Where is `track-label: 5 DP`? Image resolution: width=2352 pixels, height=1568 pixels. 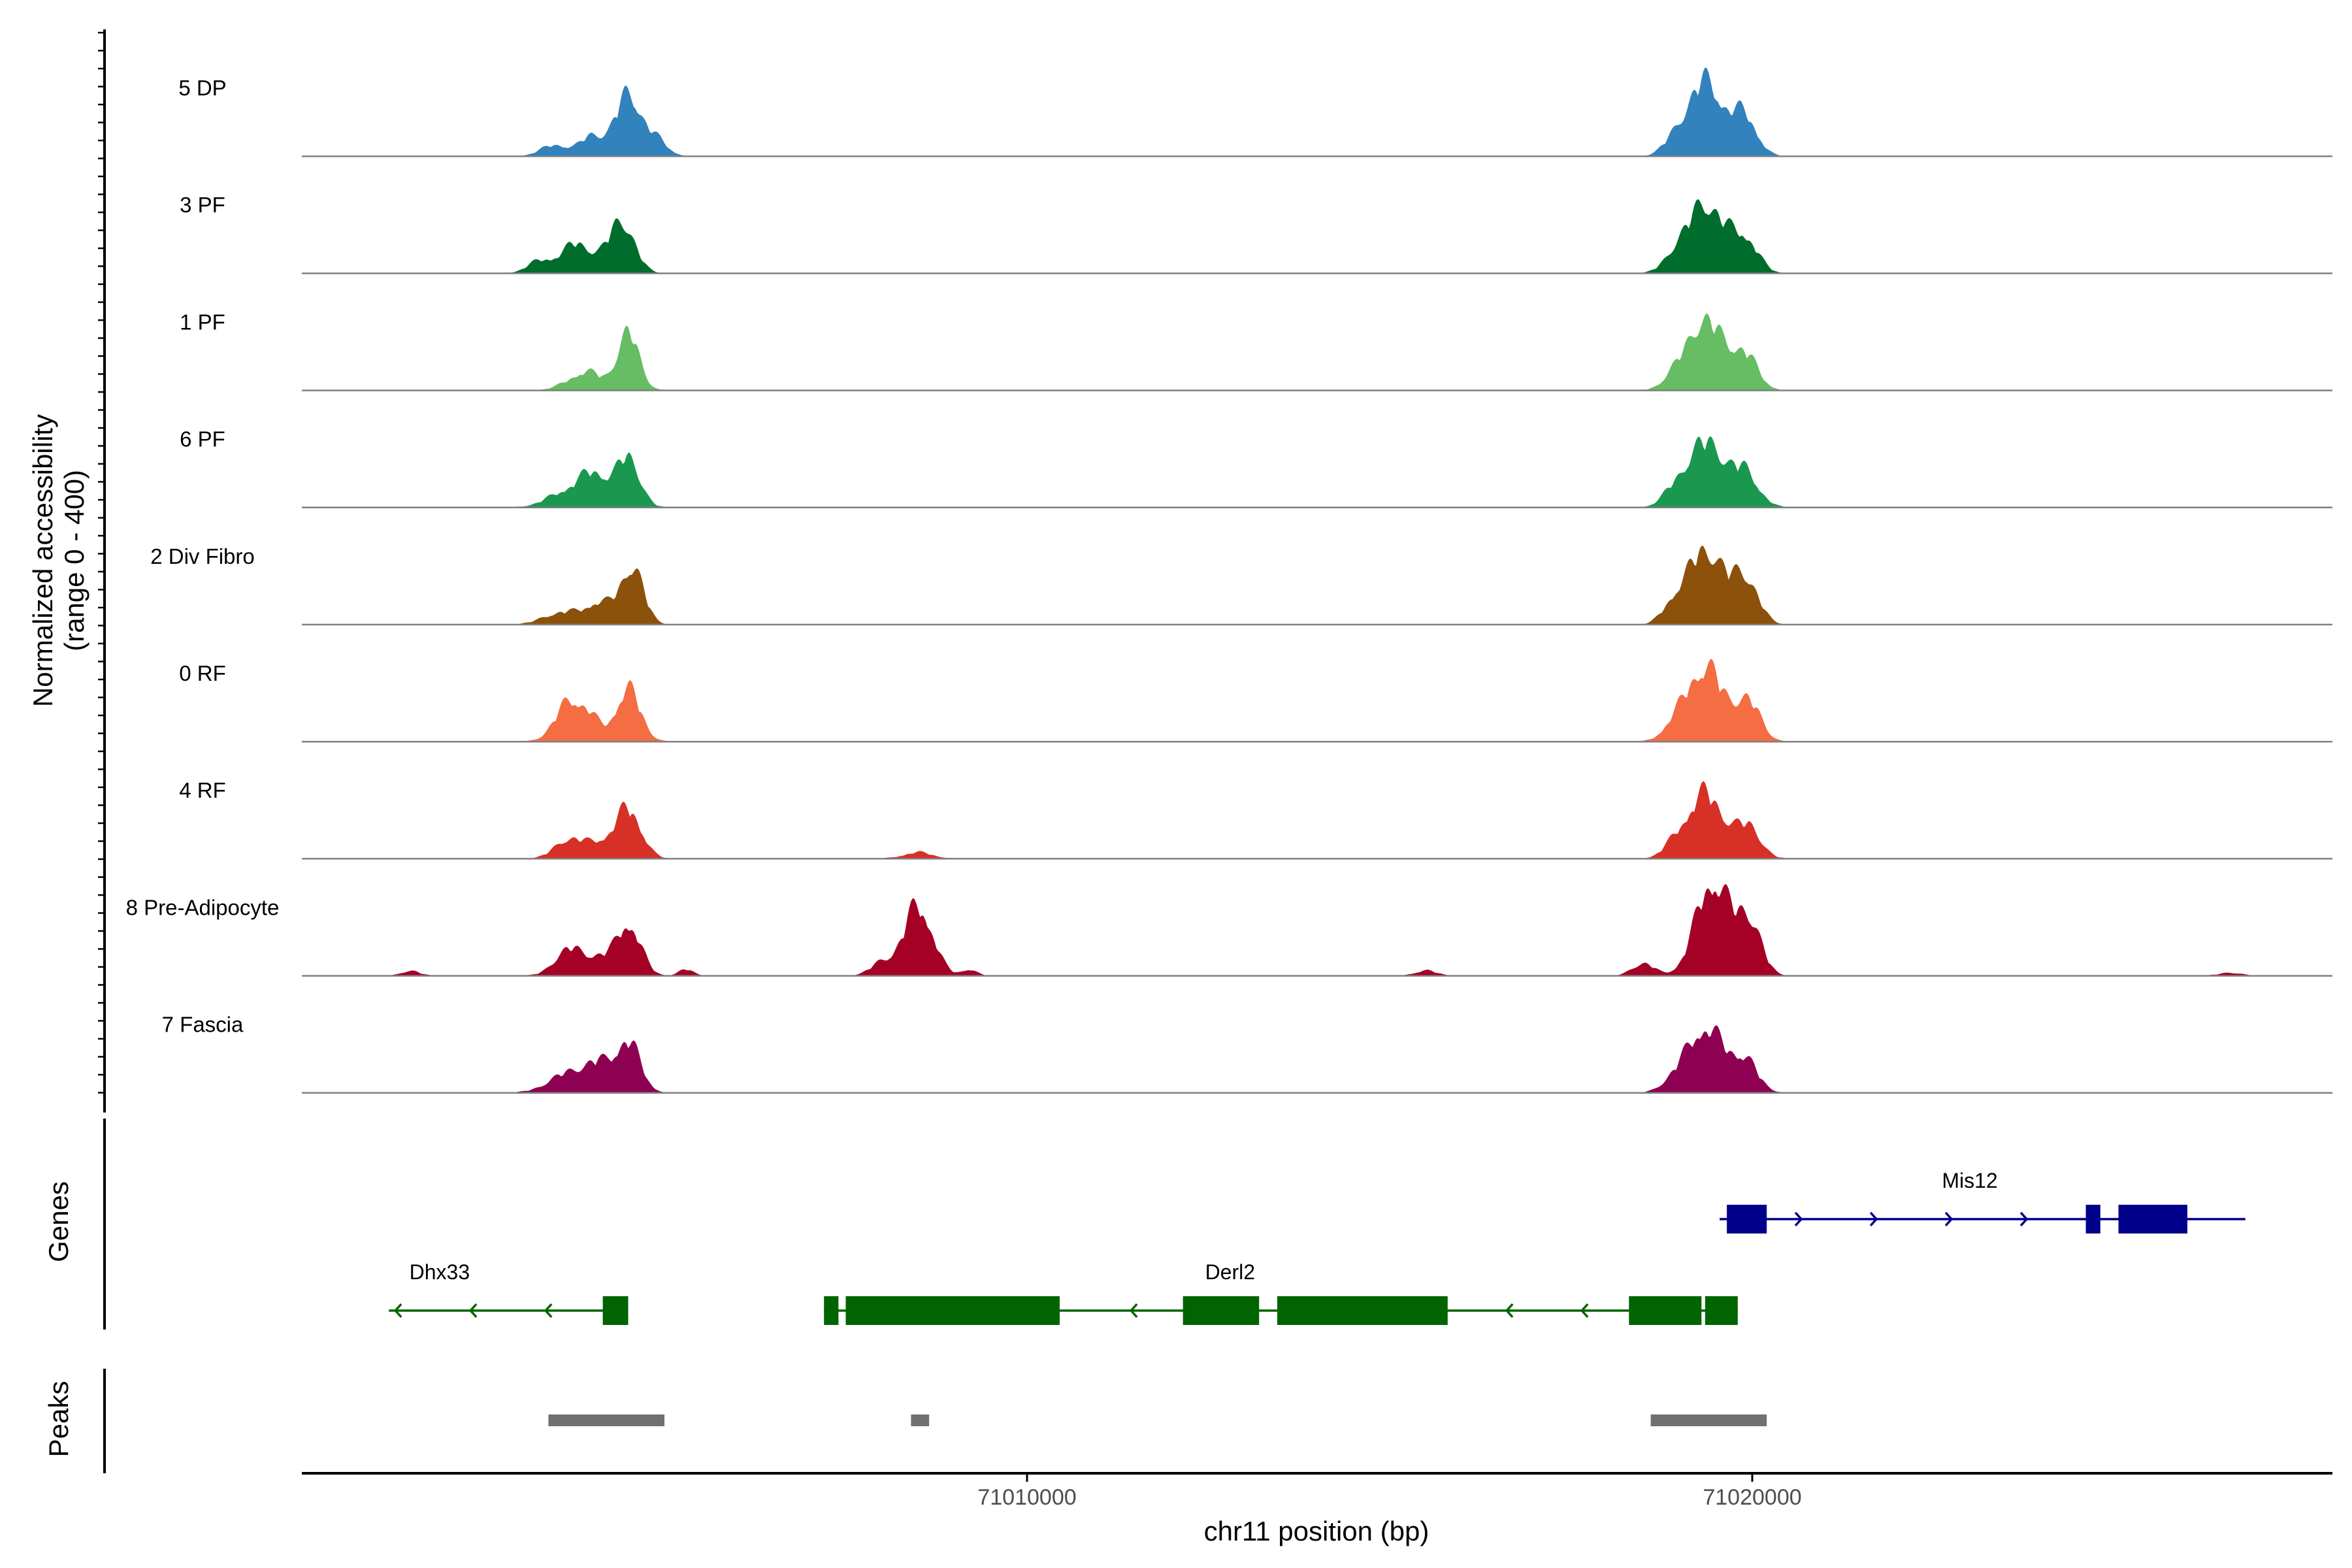 track-label: 5 DP is located at coordinates (202, 88).